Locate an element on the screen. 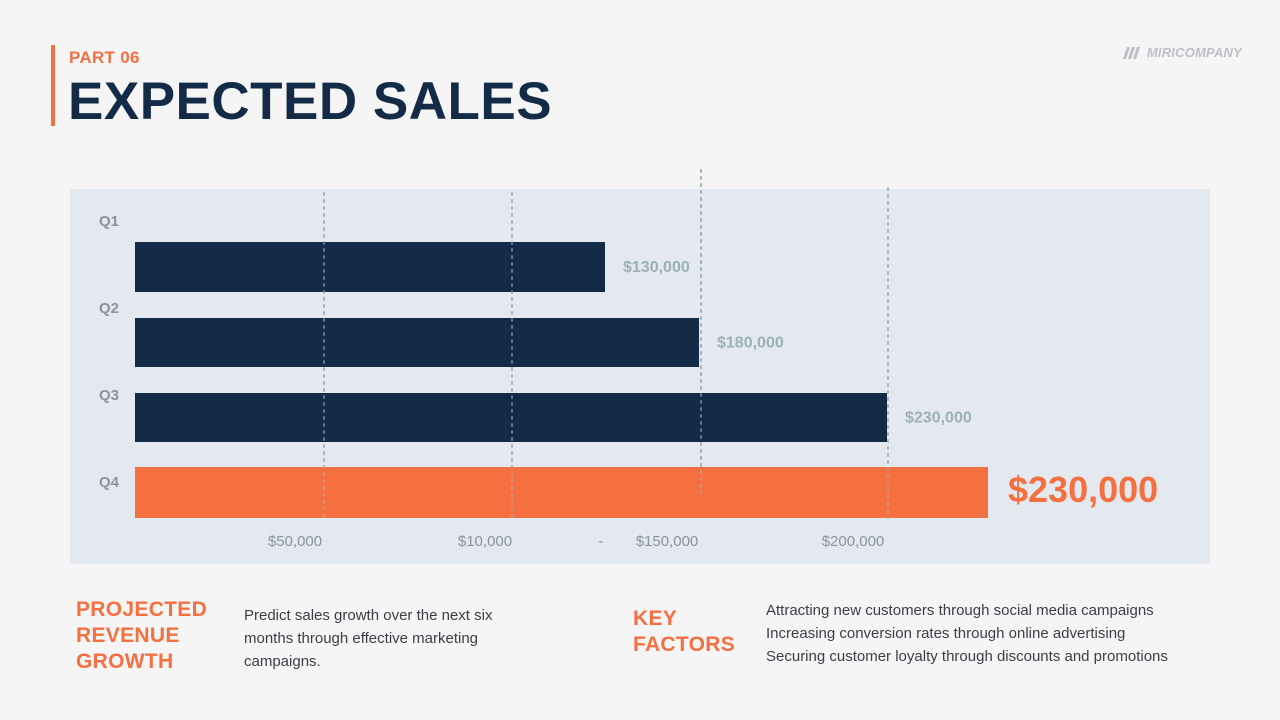  key-factors-heading-line: KEY is located at coordinates (655, 618).